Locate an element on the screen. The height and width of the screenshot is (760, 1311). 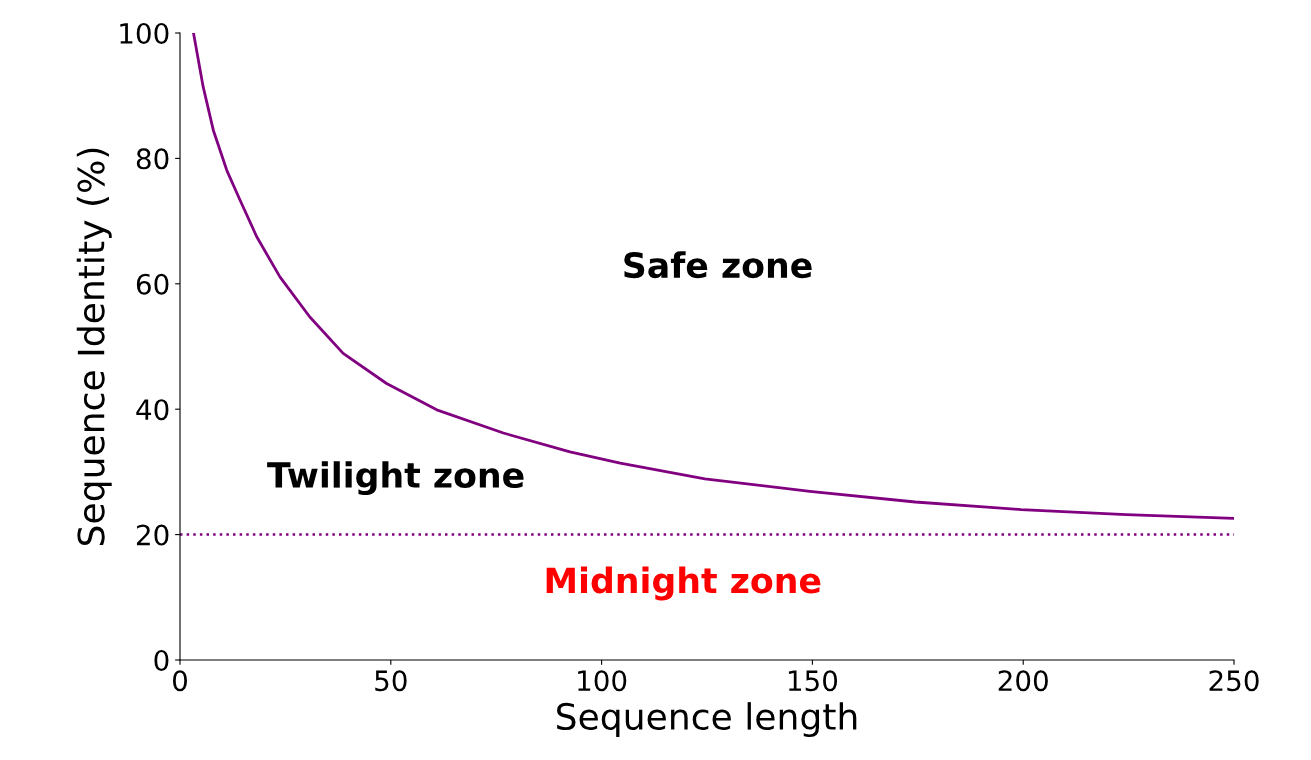
x-tick-label: 50 is located at coordinates (391, 681).